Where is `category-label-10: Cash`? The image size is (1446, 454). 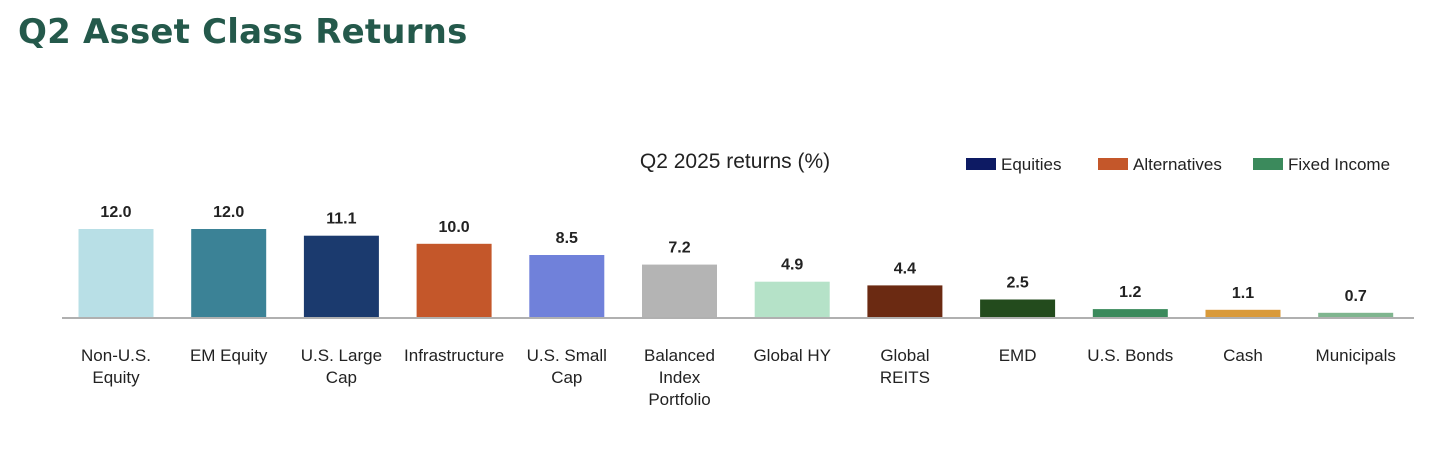 category-label-10: Cash is located at coordinates (1243, 355).